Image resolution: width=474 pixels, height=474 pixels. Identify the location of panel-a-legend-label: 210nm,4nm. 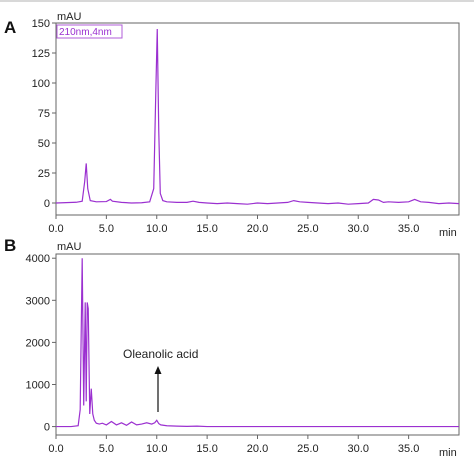
(85, 32).